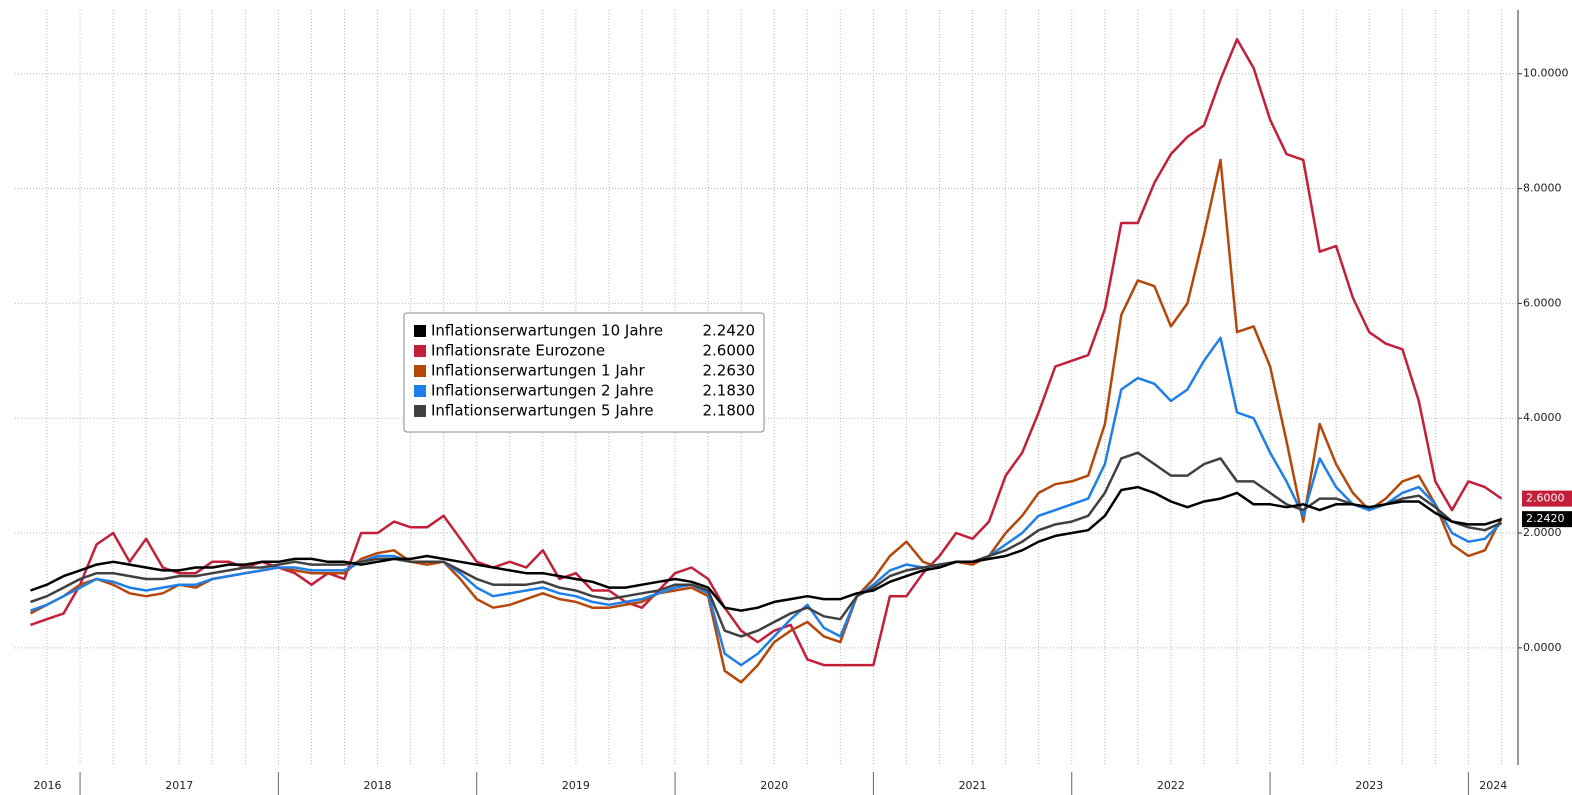  Describe the element at coordinates (179, 785) in the screenshot. I see `x-tick-label: 2017` at that location.